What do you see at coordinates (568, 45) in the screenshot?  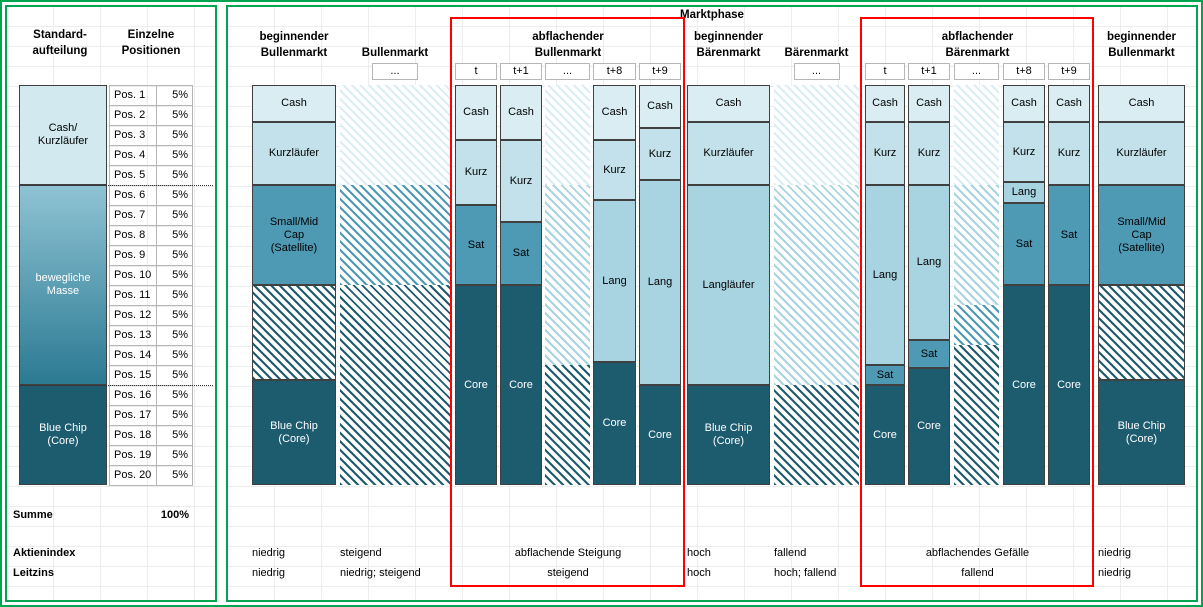 I see `phase-header: abflachender Bullenmarkt` at bounding box center [568, 45].